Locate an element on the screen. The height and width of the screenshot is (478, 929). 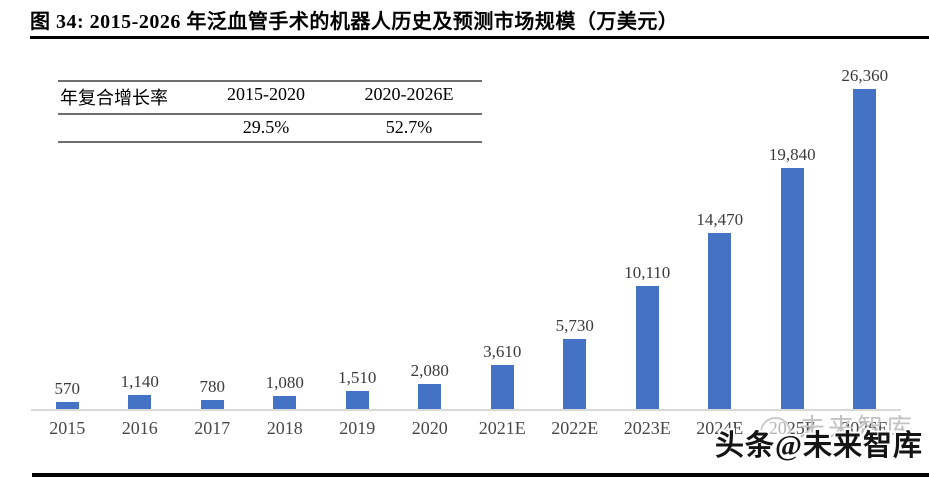
cagr-value-period1: 29.5% is located at coordinates (266, 127).